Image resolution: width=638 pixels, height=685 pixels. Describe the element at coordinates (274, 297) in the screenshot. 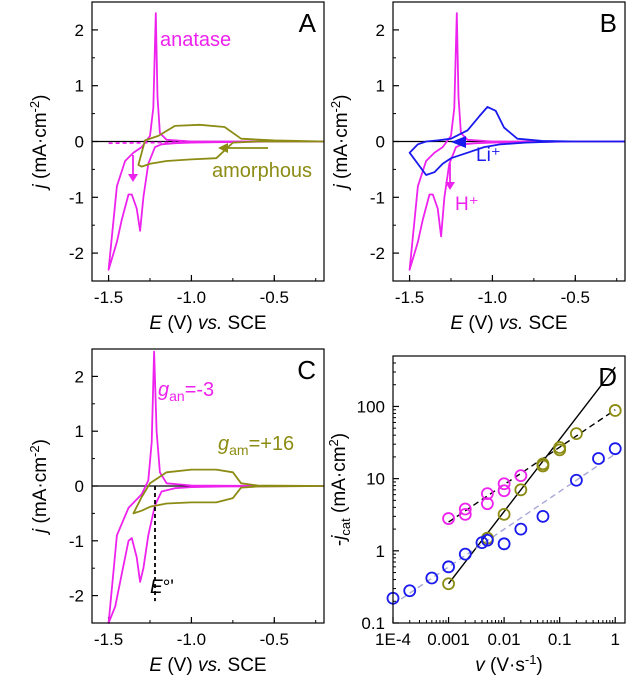

I see `x-tick-label-a: -0.5` at that location.